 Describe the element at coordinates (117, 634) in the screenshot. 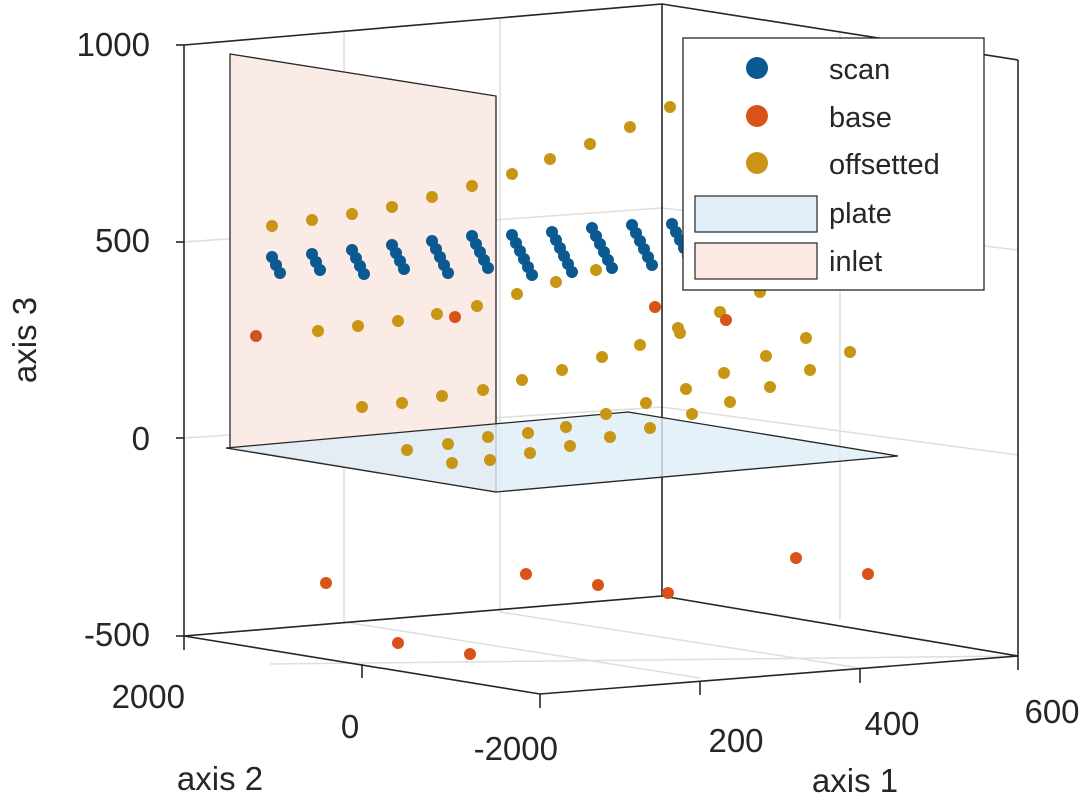

I see `z-tick-neg500: -500` at that location.